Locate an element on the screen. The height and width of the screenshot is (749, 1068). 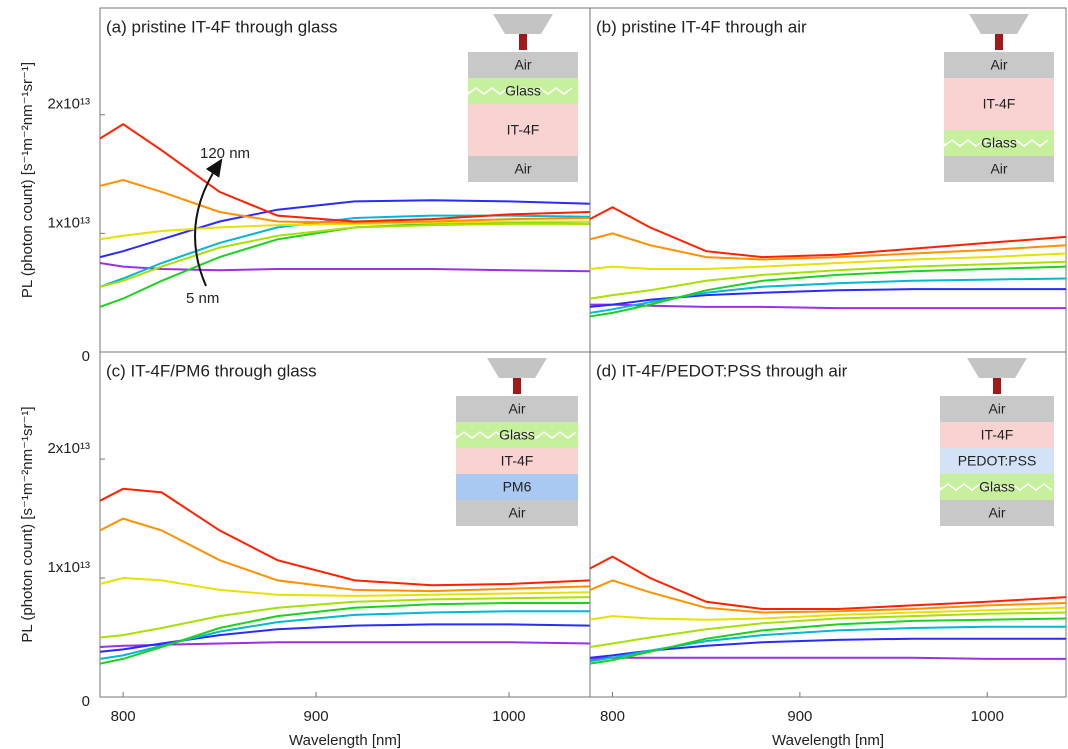
layer-label: PEDOT:PSS is located at coordinates (997, 461).